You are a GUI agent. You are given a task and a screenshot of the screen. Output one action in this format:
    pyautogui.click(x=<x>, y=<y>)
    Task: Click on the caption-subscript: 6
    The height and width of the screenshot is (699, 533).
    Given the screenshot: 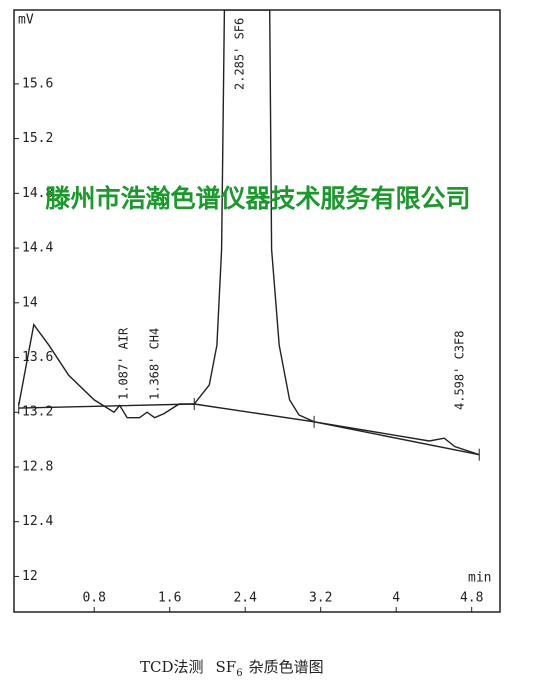 What is the action you would take?
    pyautogui.click(x=239, y=673)
    